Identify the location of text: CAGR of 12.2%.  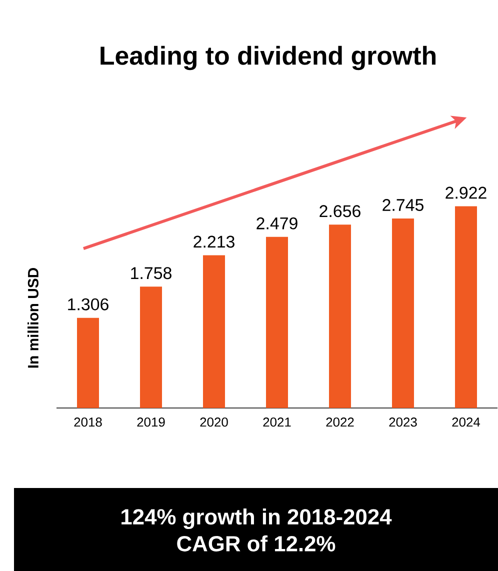
(256, 543).